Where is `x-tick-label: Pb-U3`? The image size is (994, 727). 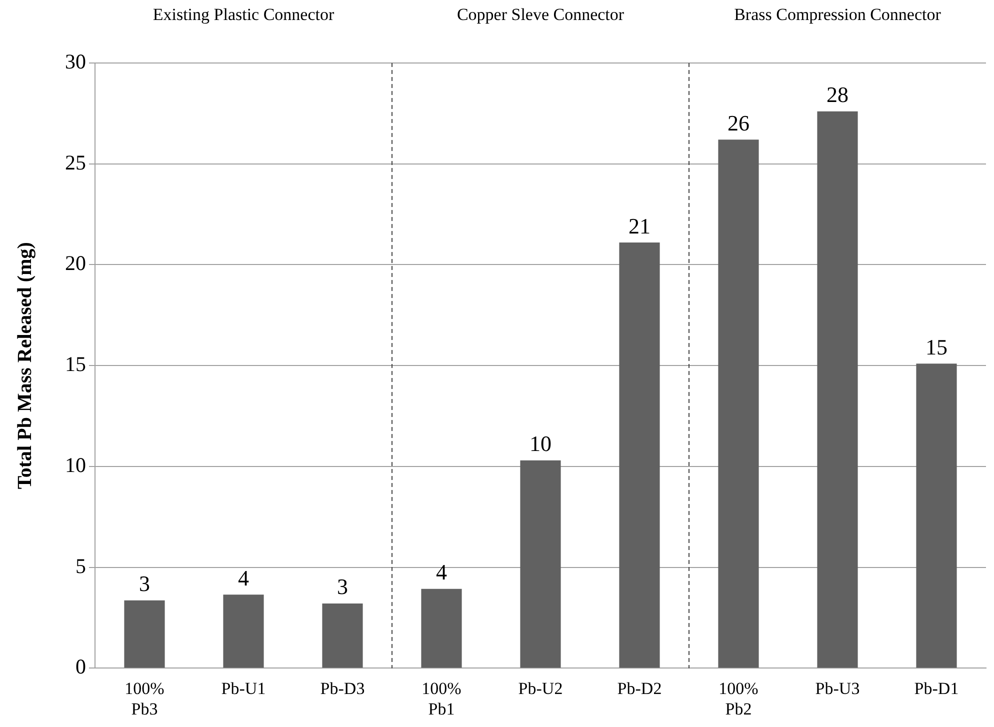 x-tick-label: Pb-U3 is located at coordinates (837, 688).